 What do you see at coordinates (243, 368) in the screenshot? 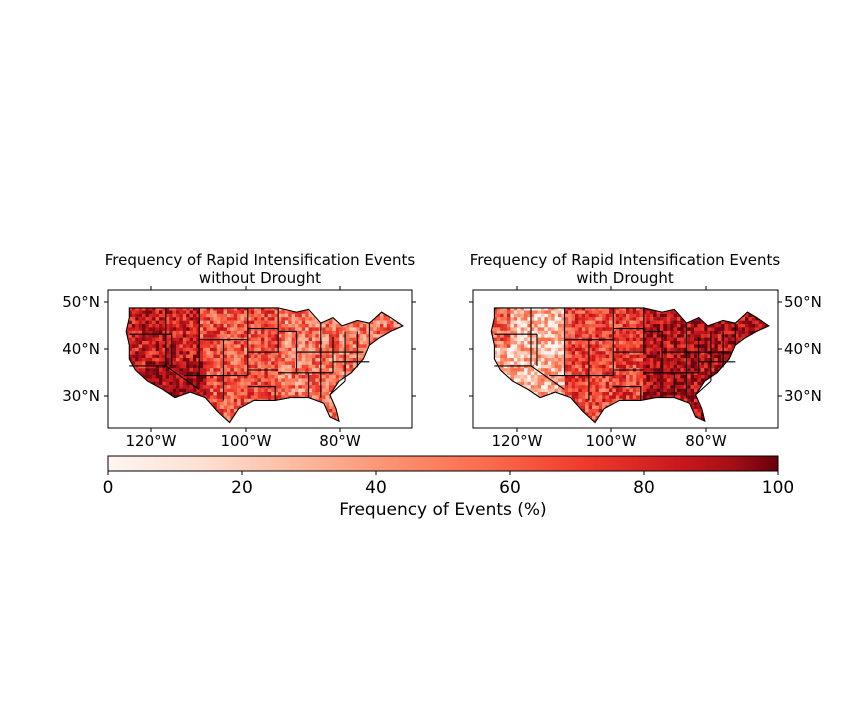
I see `lon-axis: 120°W 100°W 80°W` at bounding box center [243, 368].